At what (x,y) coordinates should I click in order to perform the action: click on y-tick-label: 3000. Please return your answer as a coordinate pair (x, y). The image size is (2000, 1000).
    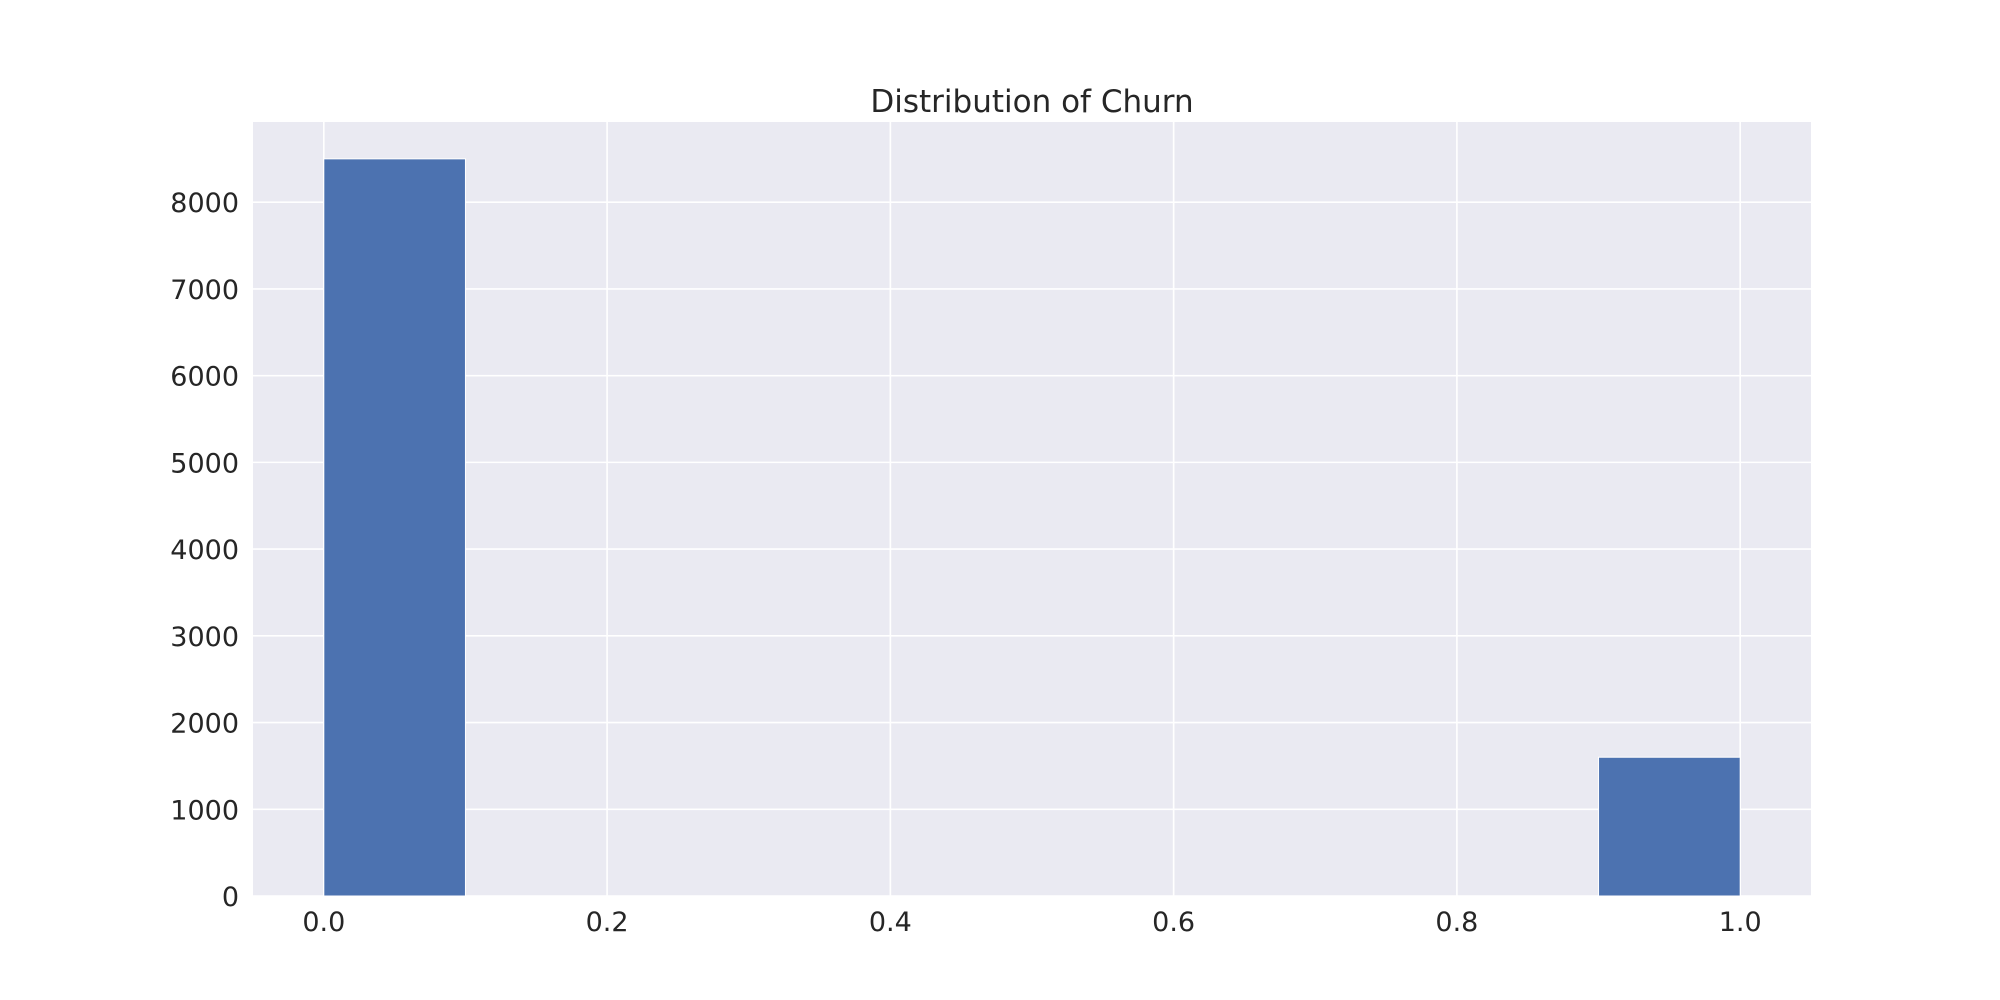
    Looking at the image, I should click on (204, 637).